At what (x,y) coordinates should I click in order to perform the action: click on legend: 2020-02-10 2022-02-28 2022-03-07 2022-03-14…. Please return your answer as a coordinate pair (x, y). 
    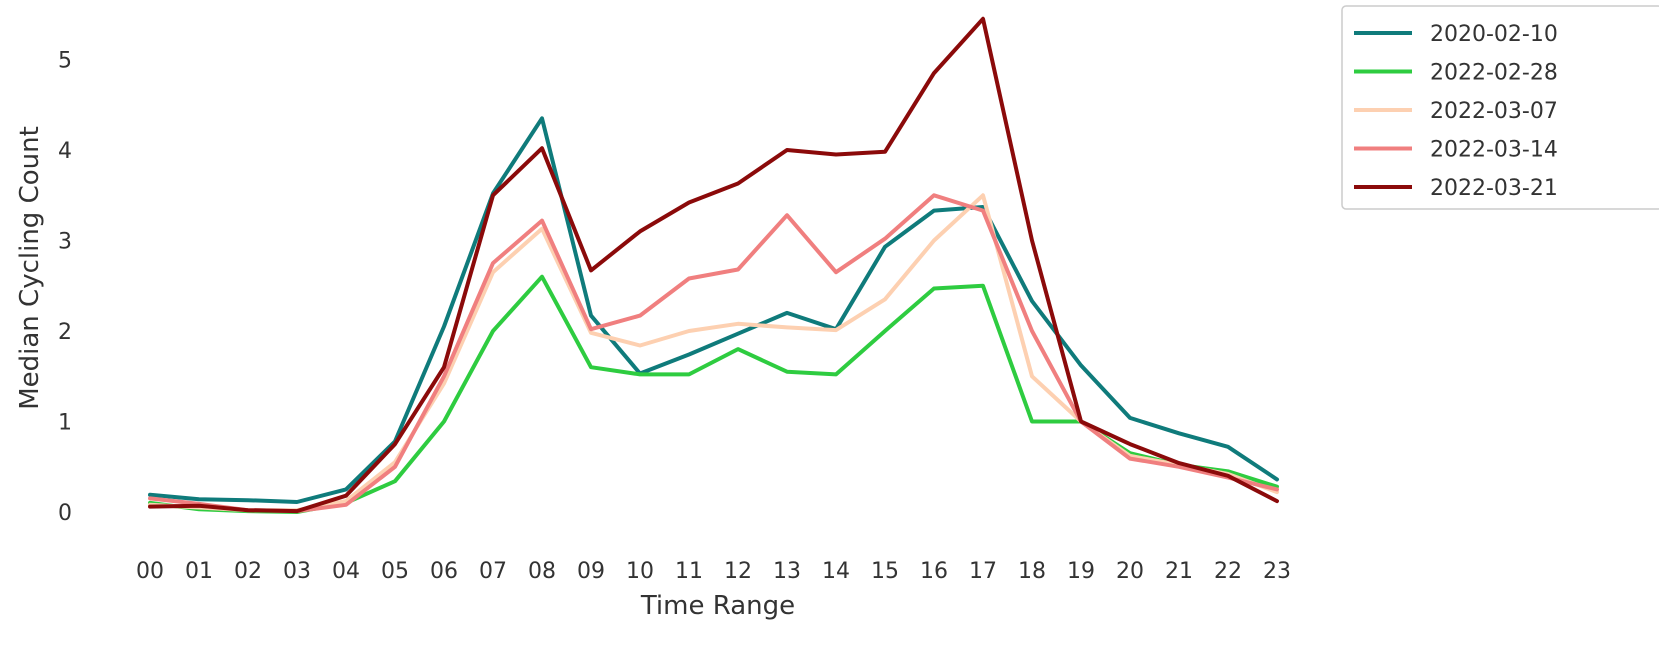
    Looking at the image, I should click on (1500, 107).